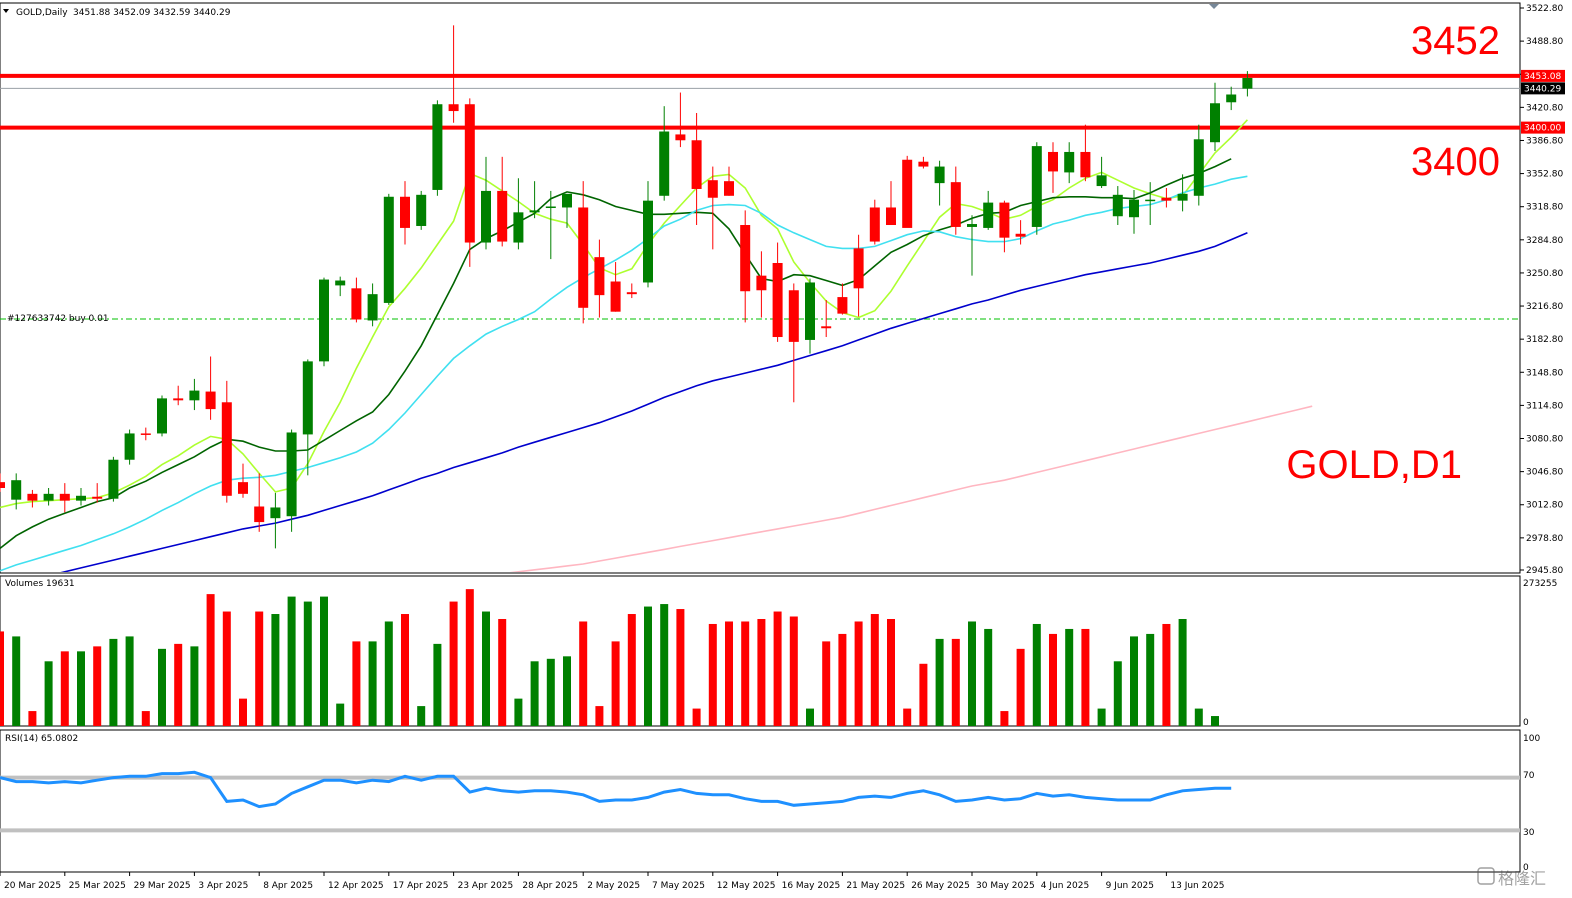 Image resolution: width=1572 pixels, height=898 pixels. What do you see at coordinates (223, 886) in the screenshot?
I see `time-tick-label: 3 Apr 2025` at bounding box center [223, 886].